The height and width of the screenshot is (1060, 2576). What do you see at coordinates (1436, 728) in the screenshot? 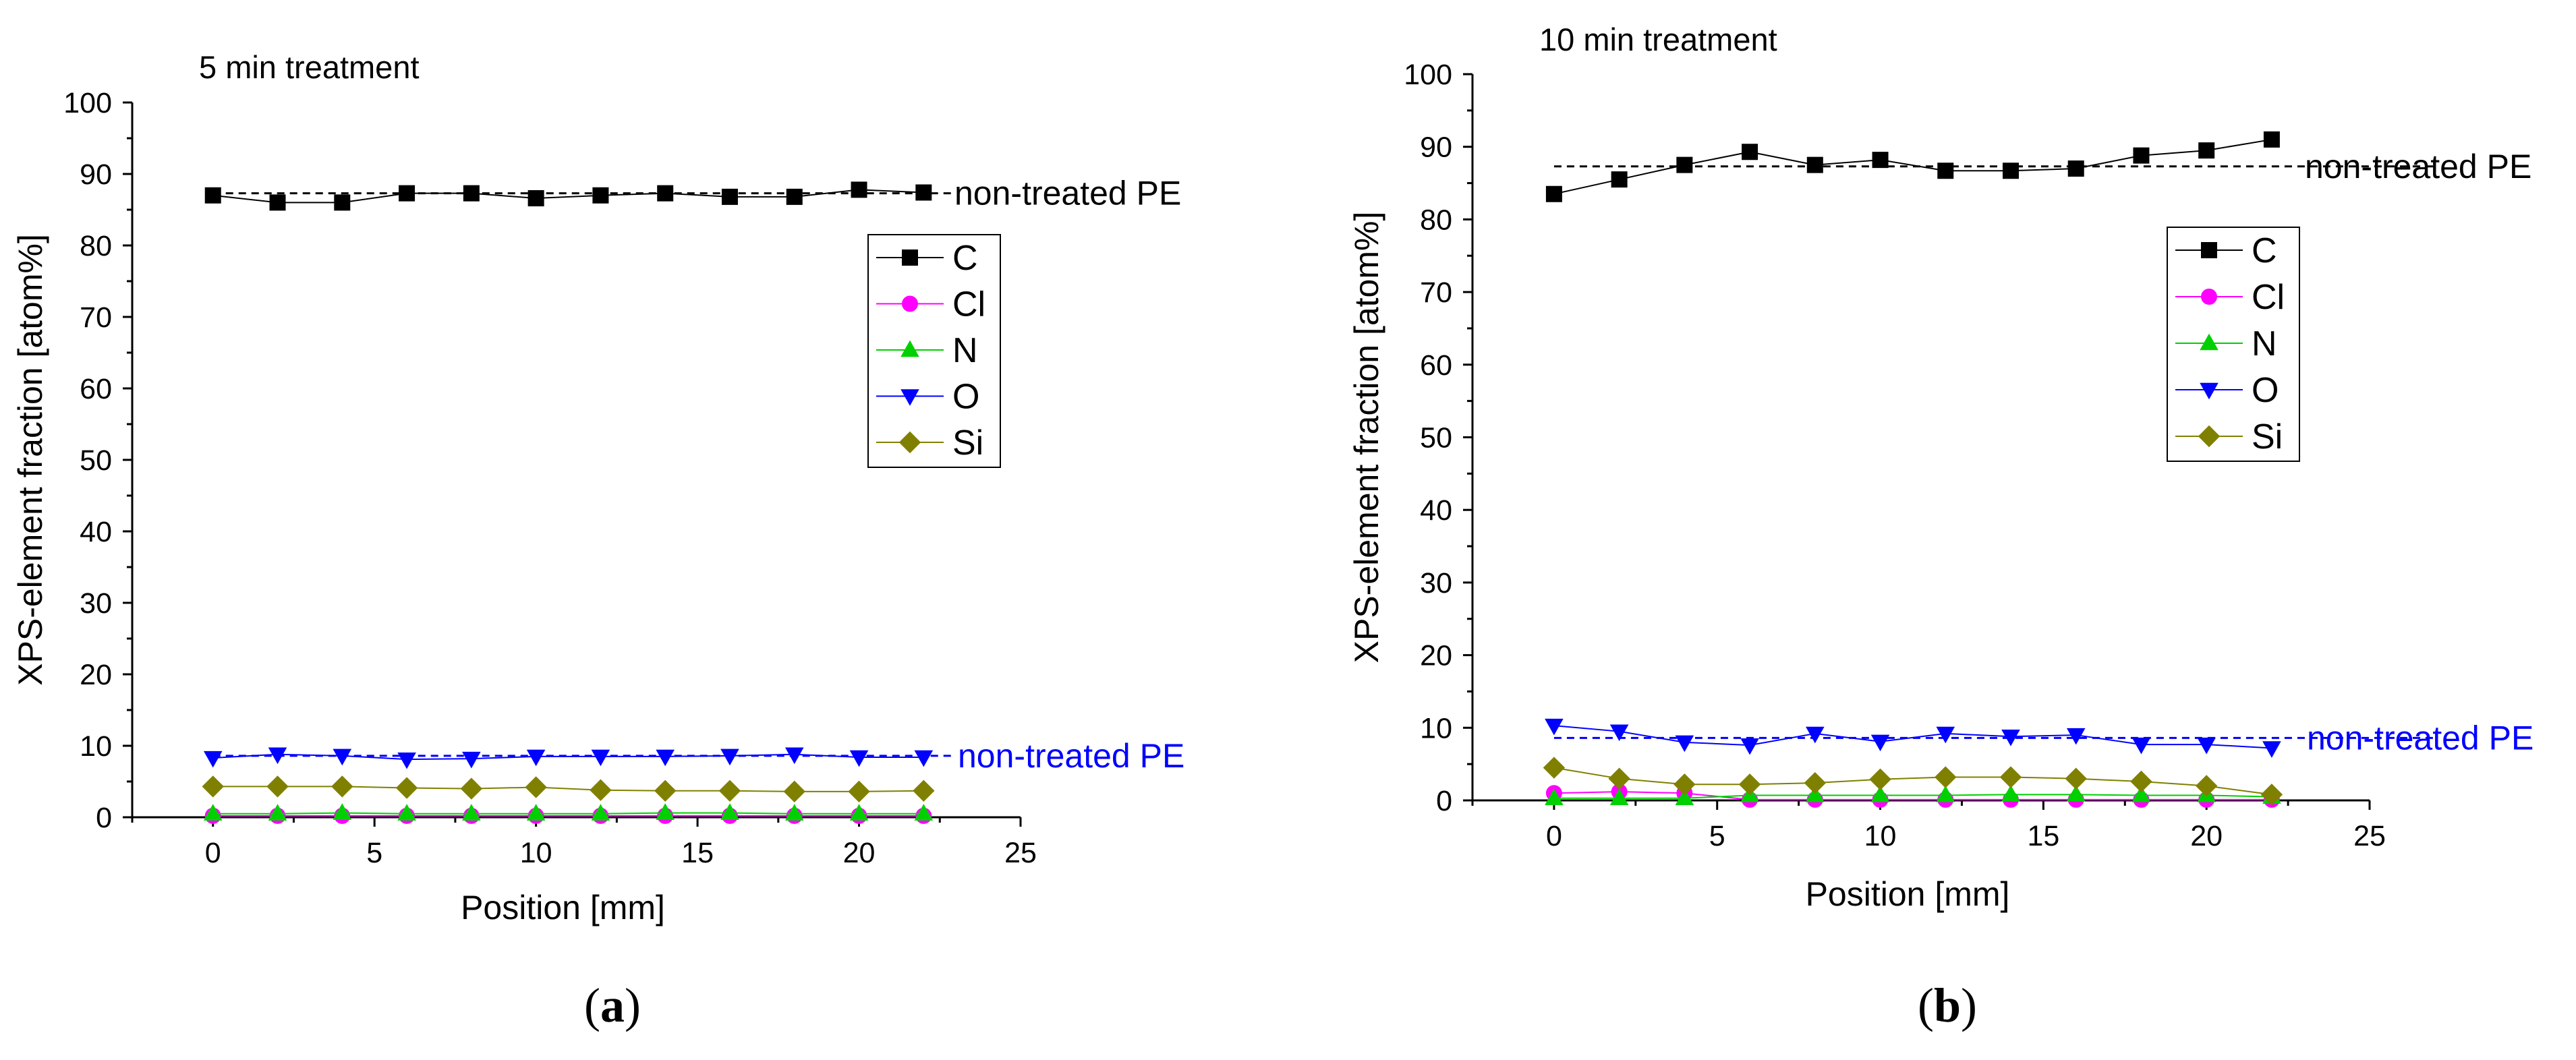
I see `y-tick-label: 10` at bounding box center [1436, 728].